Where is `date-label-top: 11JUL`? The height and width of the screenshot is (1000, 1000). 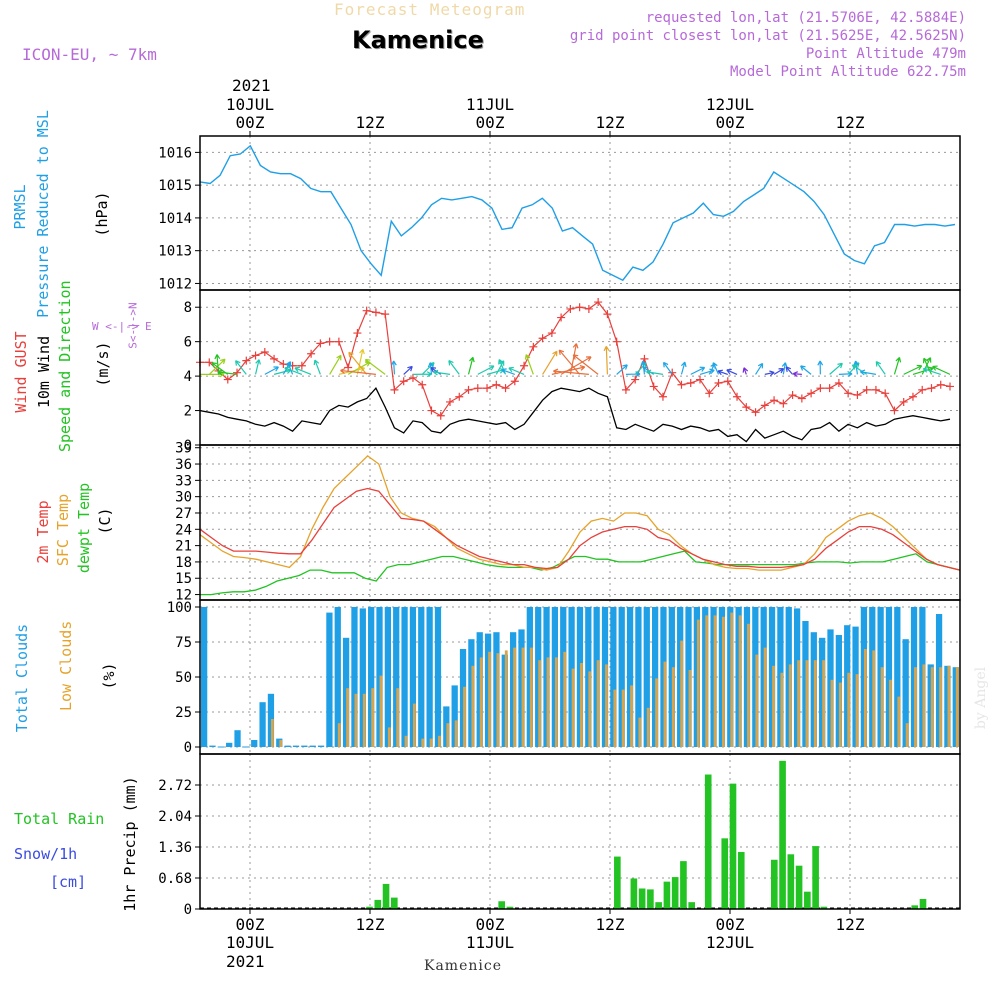
date-label-top: 11JUL is located at coordinates (490, 104).